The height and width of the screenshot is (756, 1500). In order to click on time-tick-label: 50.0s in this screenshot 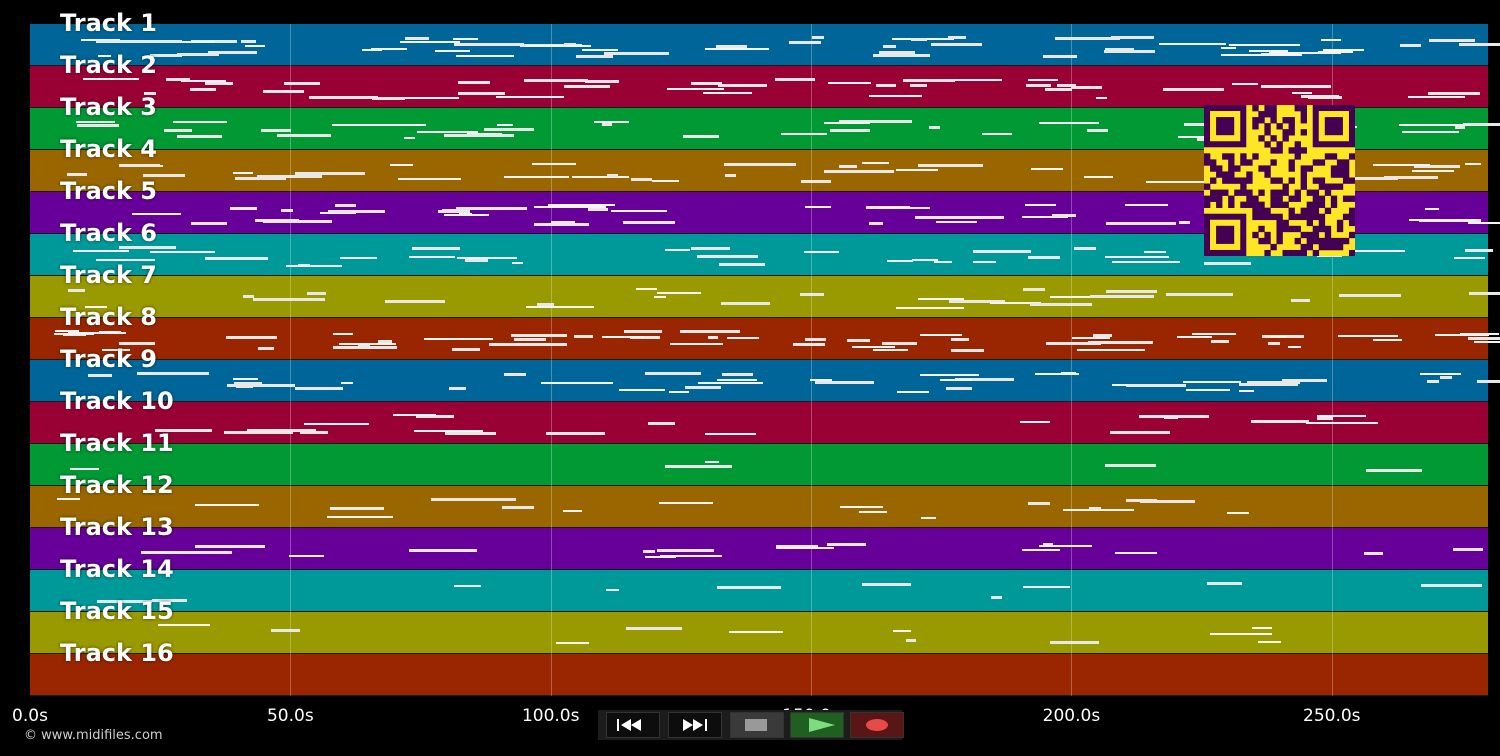, I will do `click(290, 716)`.